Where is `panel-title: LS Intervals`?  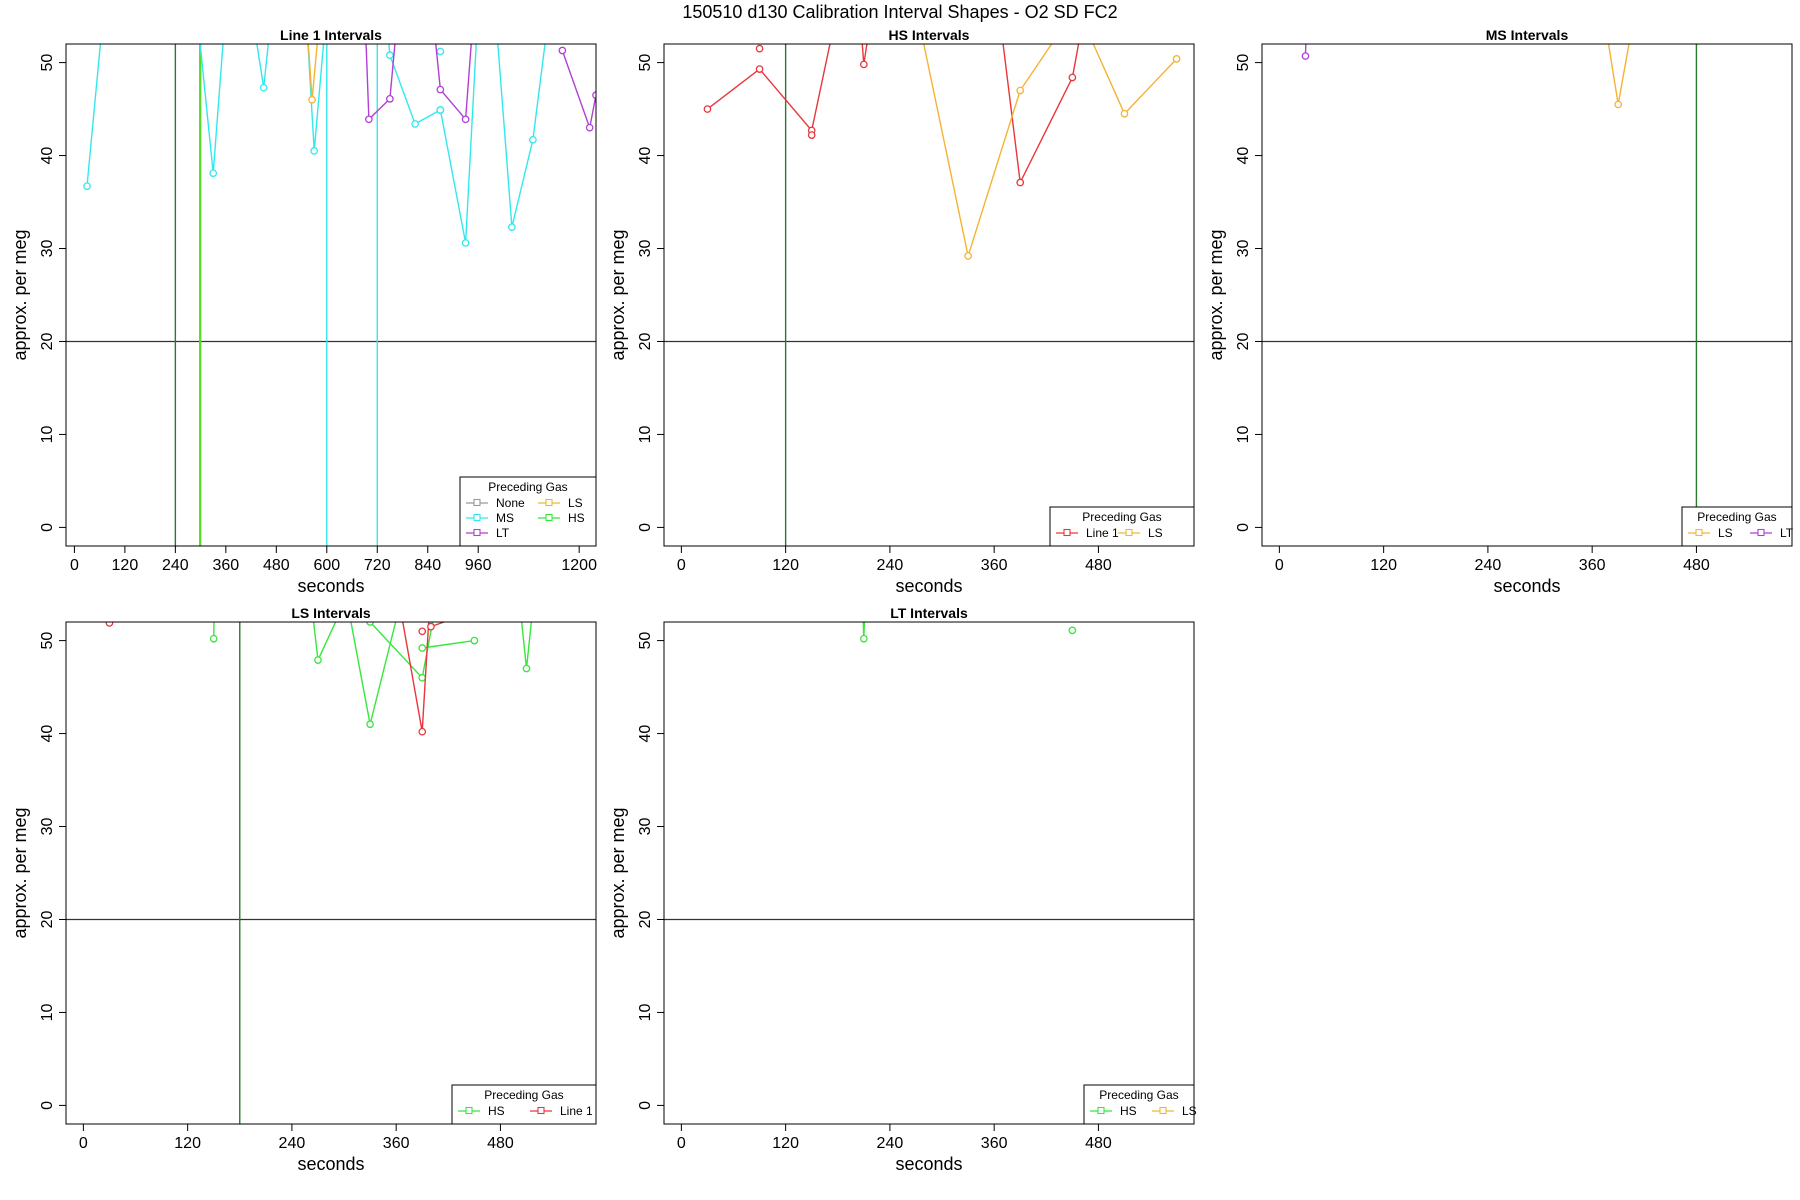 panel-title: LS Intervals is located at coordinates (331, 613).